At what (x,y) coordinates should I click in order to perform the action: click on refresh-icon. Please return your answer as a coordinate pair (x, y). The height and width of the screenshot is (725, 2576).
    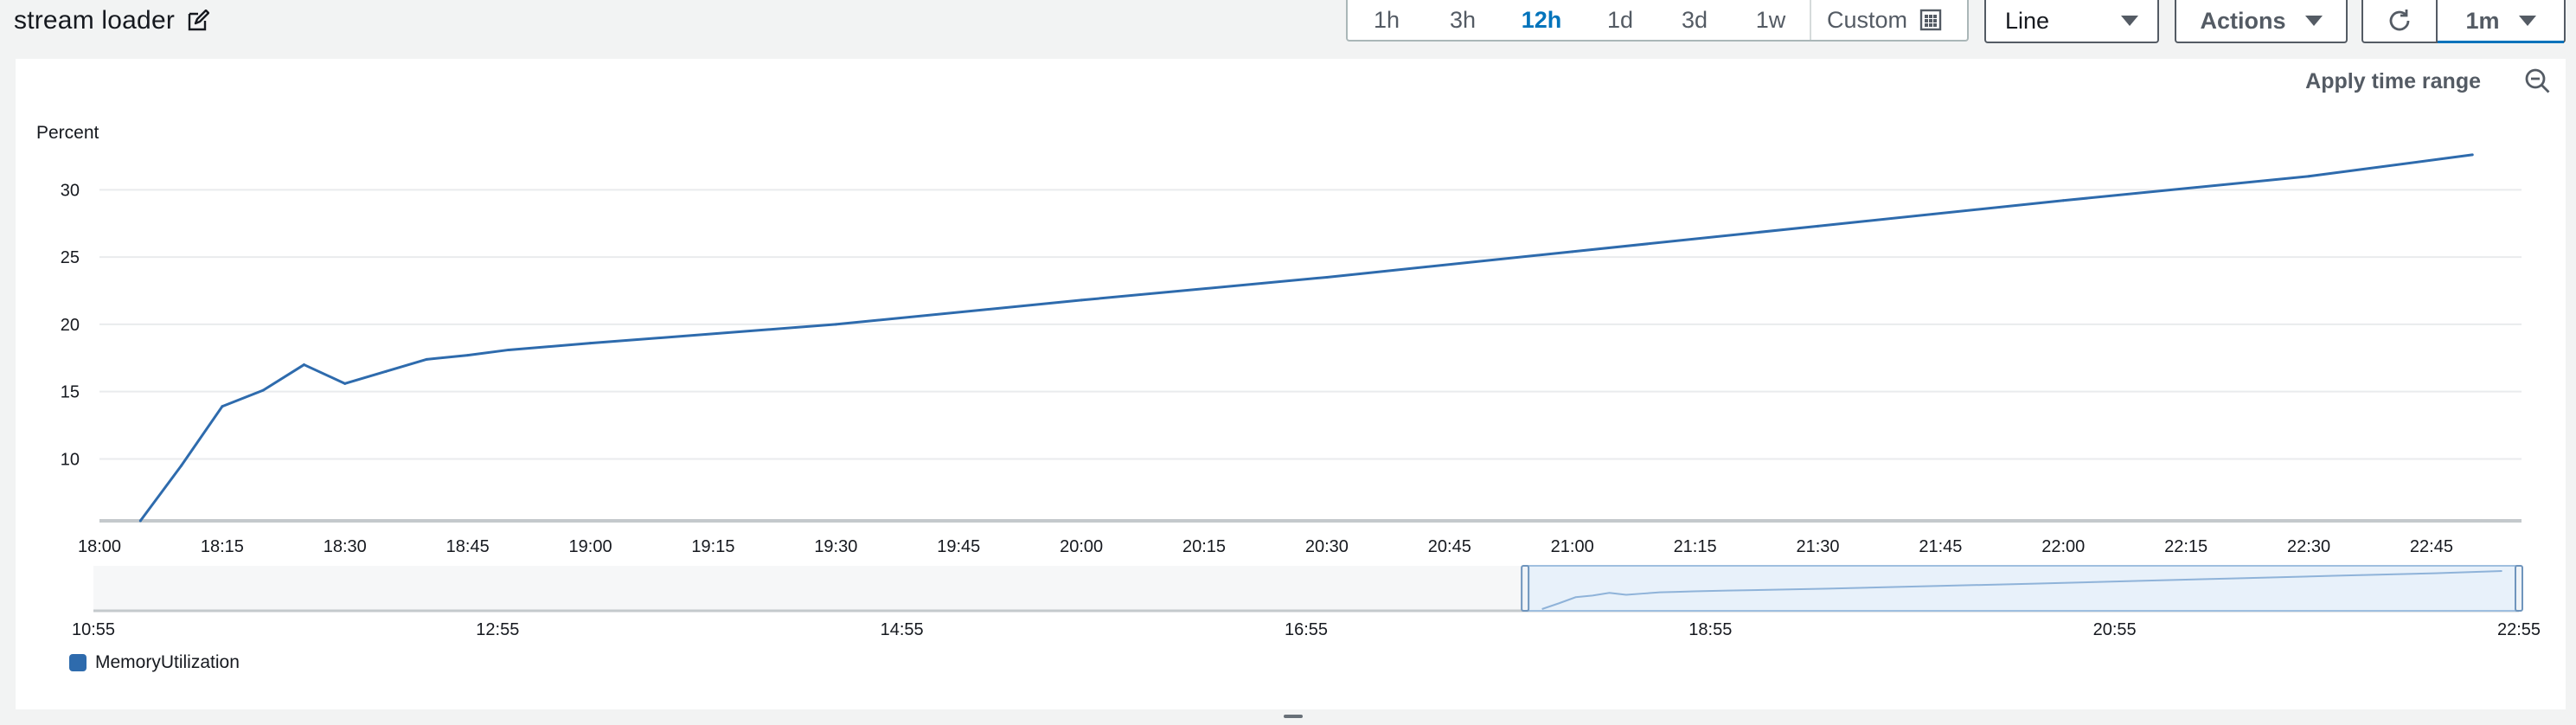
    Looking at the image, I should click on (2399, 20).